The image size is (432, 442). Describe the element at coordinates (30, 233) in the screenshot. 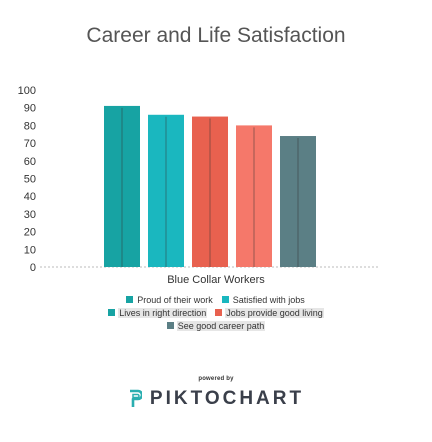

I see `y-tick-label: 20` at that location.